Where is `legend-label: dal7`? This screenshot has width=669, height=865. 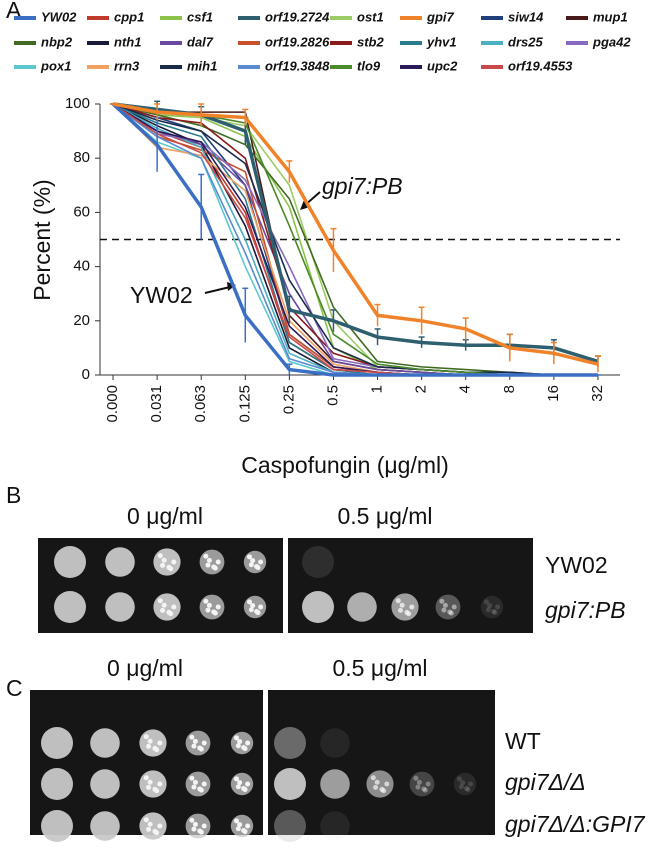 legend-label: dal7 is located at coordinates (200, 41).